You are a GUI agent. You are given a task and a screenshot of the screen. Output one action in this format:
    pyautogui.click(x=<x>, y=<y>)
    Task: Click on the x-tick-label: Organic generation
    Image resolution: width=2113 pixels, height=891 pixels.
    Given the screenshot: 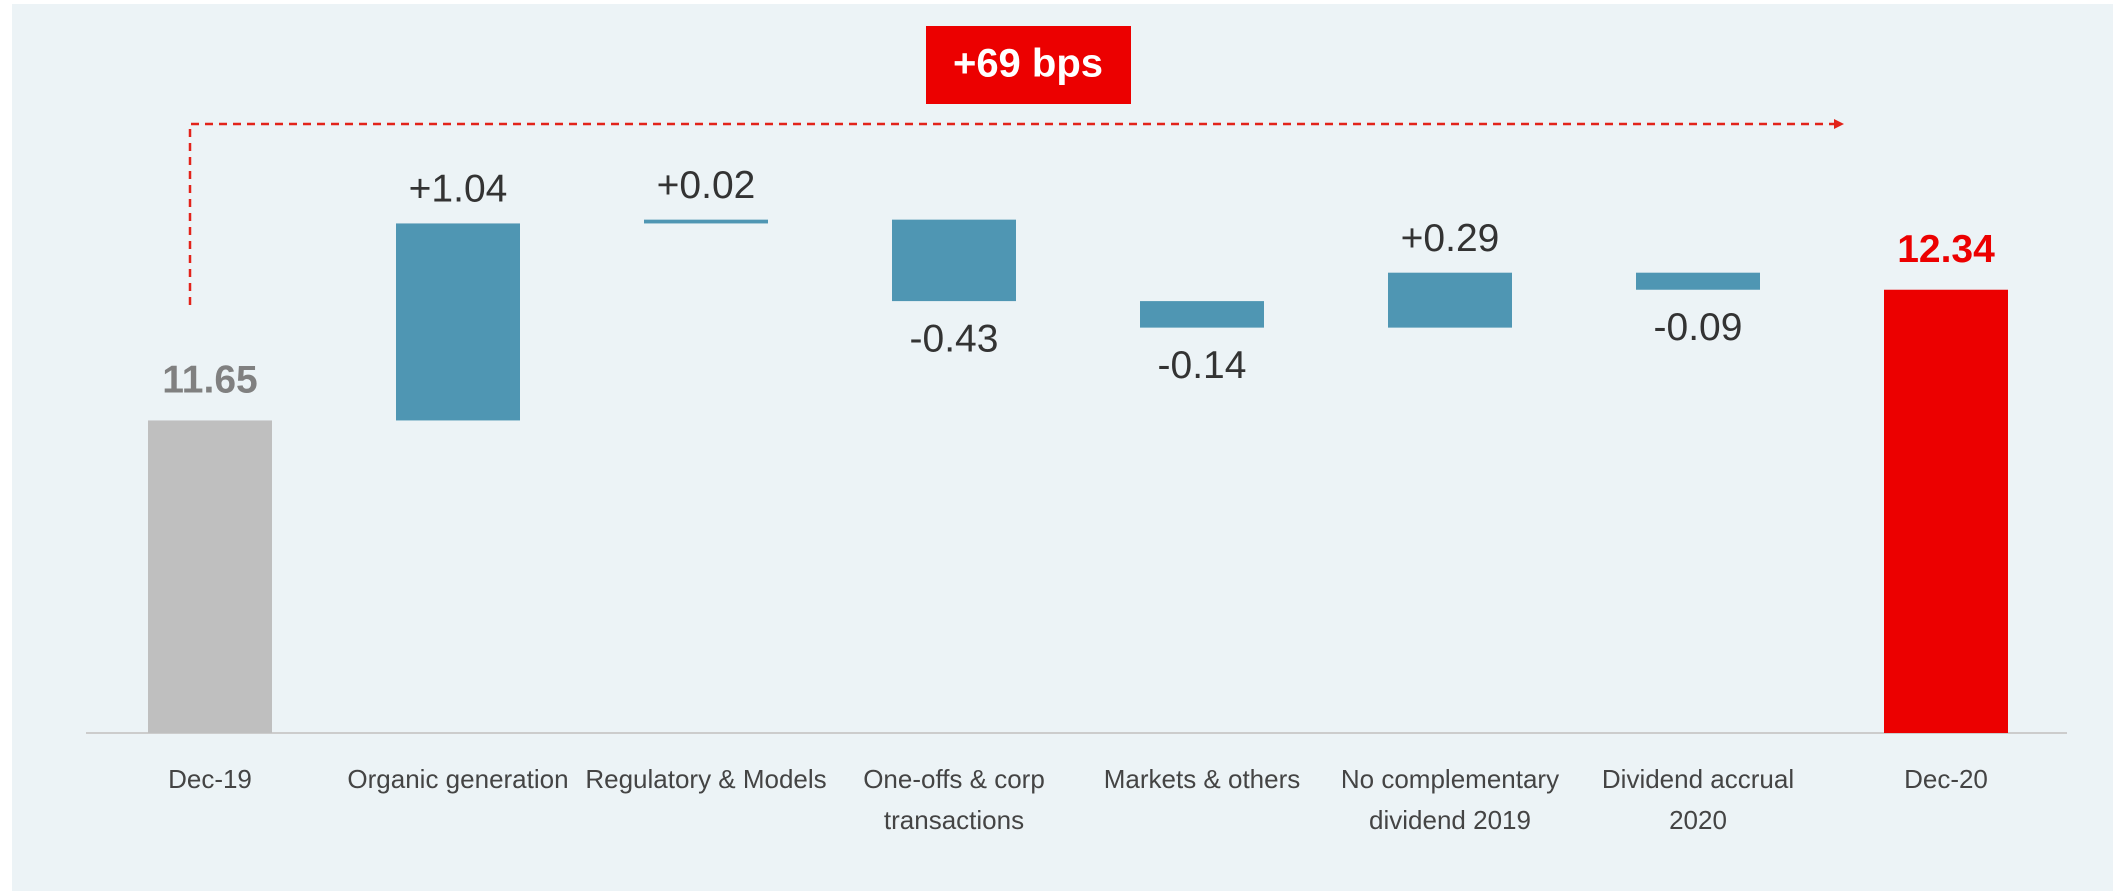 What is the action you would take?
    pyautogui.click(x=458, y=779)
    